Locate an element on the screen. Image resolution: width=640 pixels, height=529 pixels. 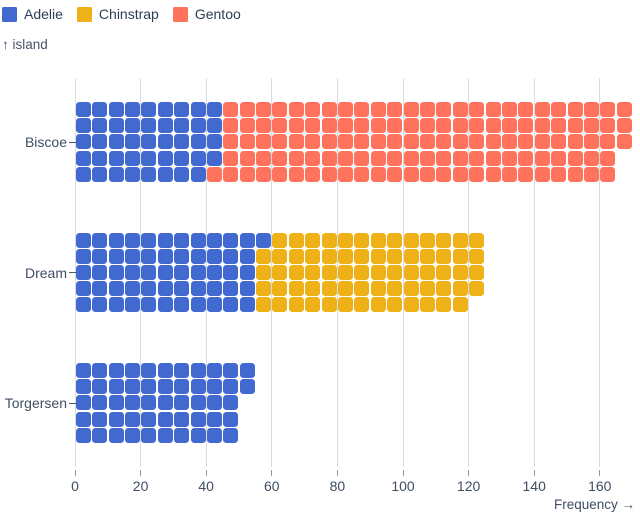
y-tick-label-torgersen: Torgersen is located at coordinates (35, 403).